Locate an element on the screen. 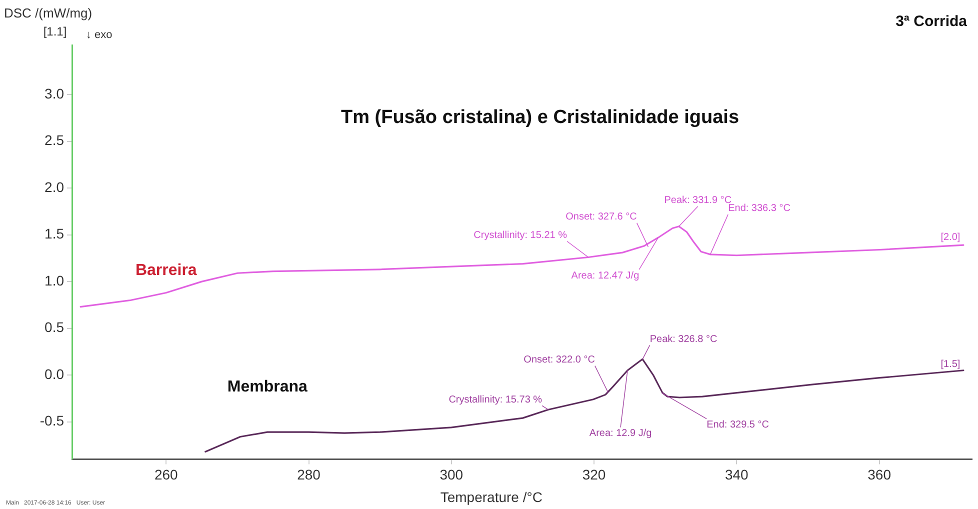  text: ↓ exo is located at coordinates (99, 35).